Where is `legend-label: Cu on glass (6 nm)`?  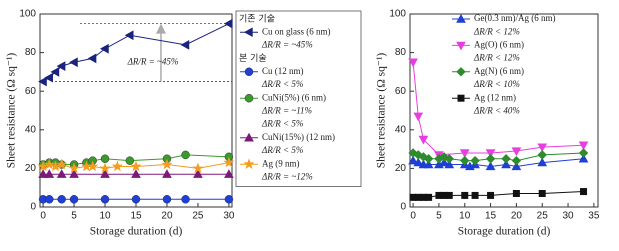 legend-label: Cu on glass (6 nm) is located at coordinates (296, 31).